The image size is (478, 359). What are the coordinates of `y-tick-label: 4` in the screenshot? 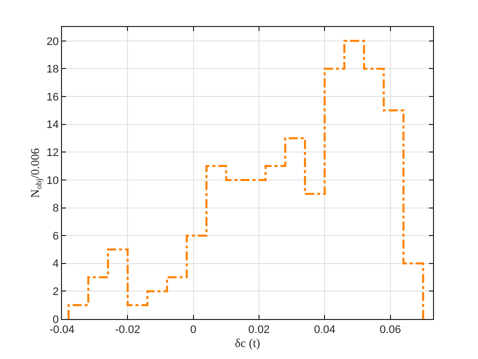 It's located at (55, 264).